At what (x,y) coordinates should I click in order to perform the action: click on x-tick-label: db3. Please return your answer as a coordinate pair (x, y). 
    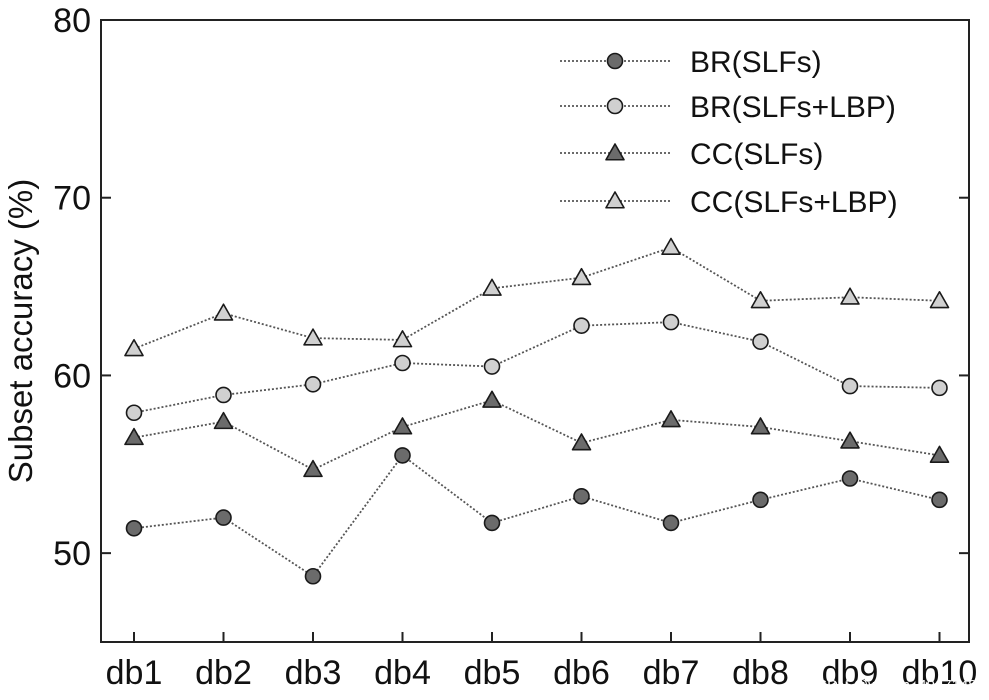
    Looking at the image, I should click on (313, 673).